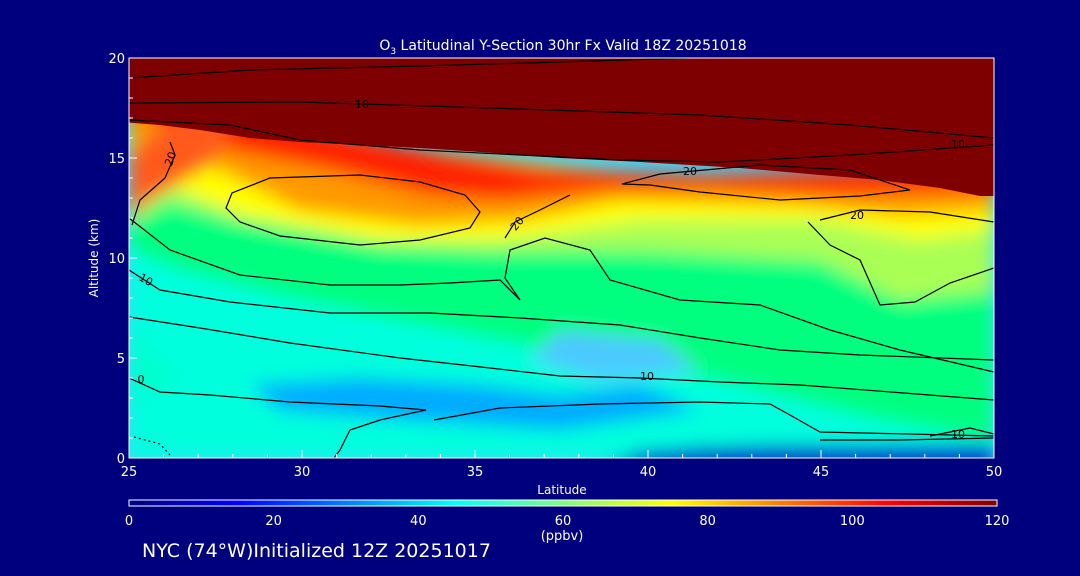 The height and width of the screenshot is (576, 1080). What do you see at coordinates (141, 379) in the screenshot?
I see `contour-label: 0` at bounding box center [141, 379].